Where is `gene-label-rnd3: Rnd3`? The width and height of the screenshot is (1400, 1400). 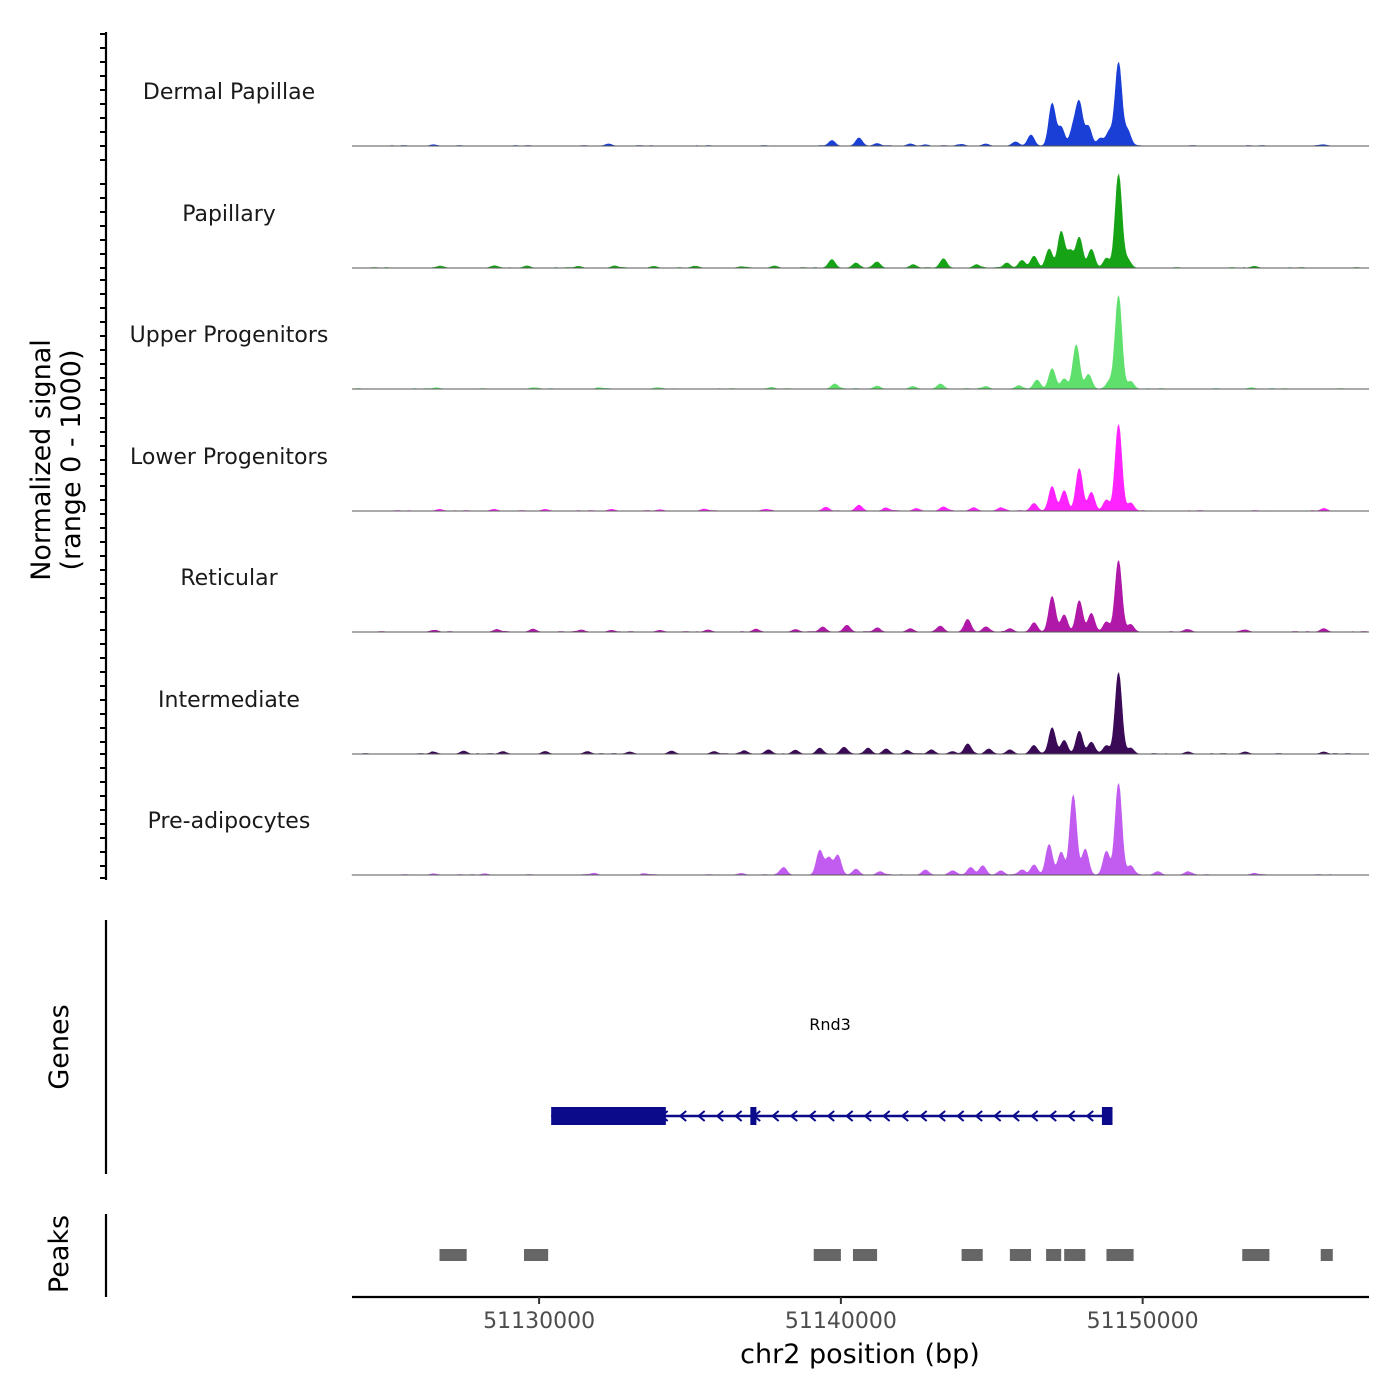 gene-label-rnd3: Rnd3 is located at coordinates (830, 1024).